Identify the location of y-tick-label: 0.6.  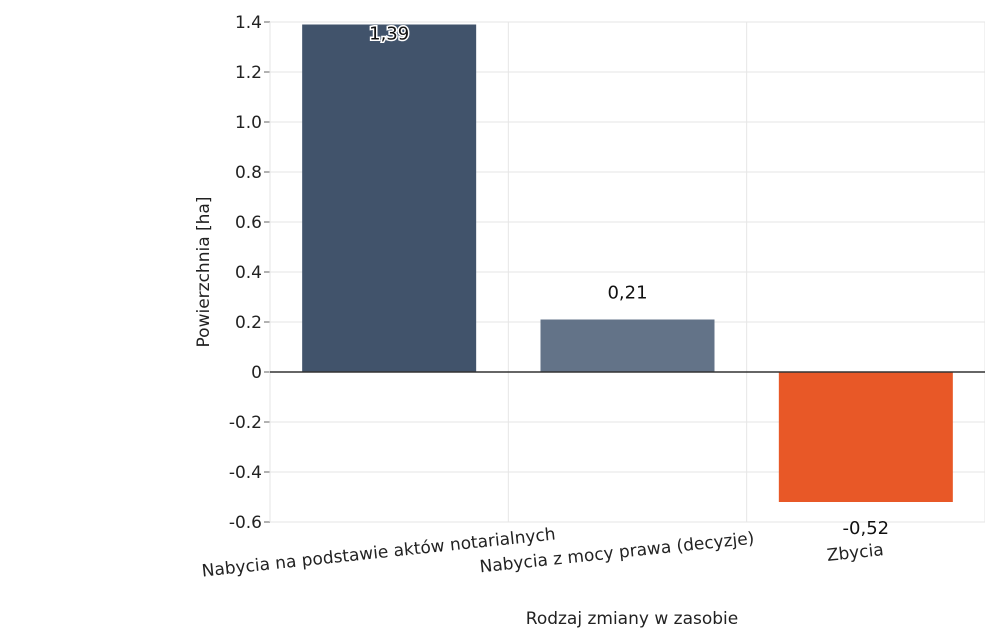
(248, 223).